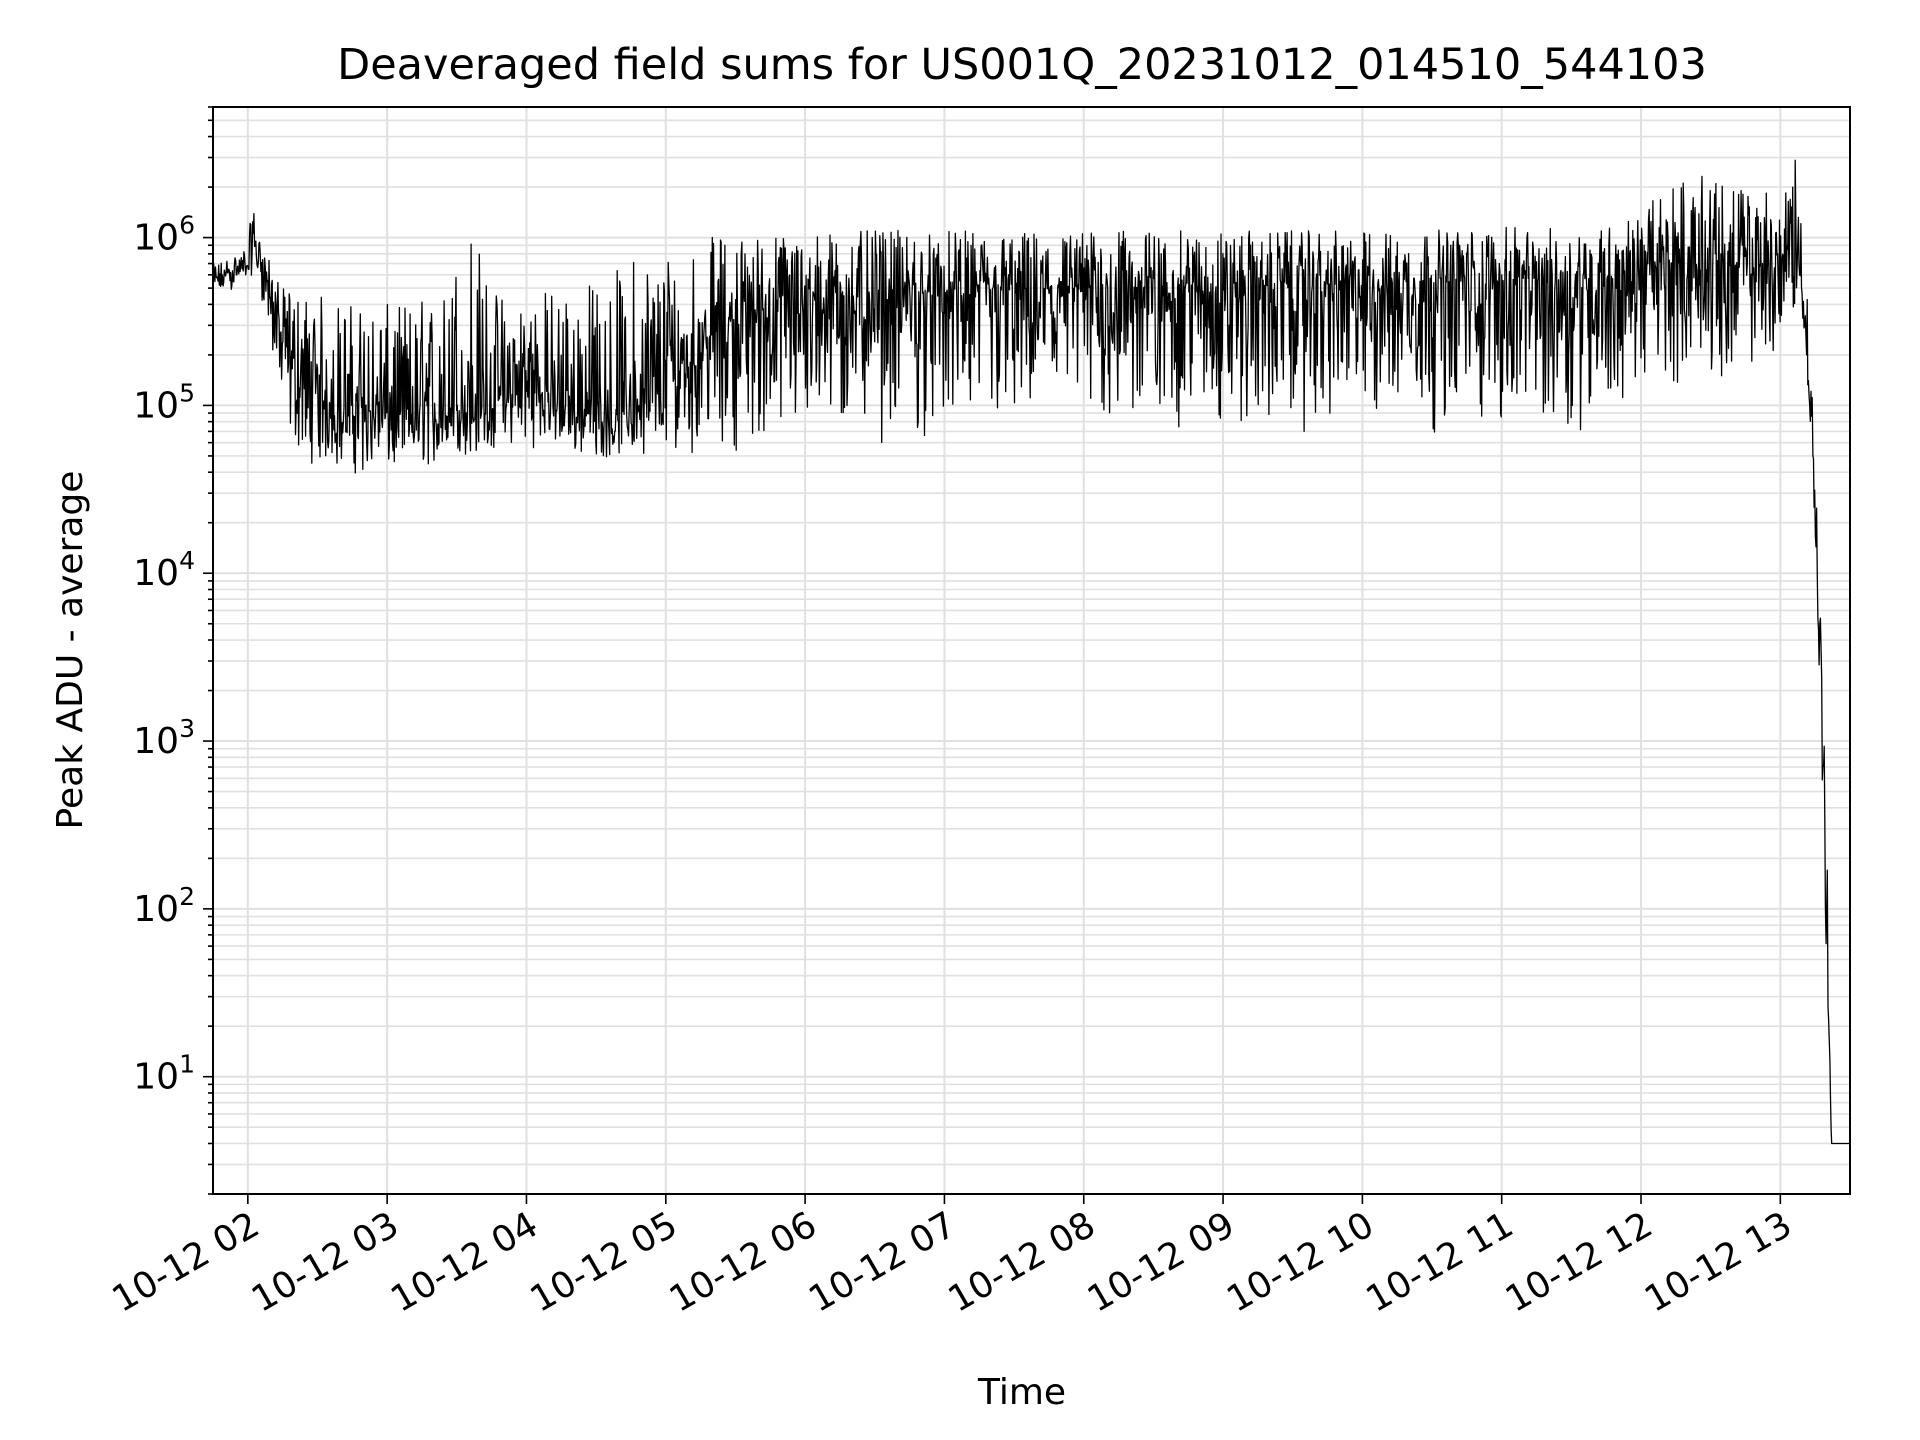 The width and height of the screenshot is (1920, 1440). I want to click on y-axis-label: Peak ADU - average, so click(70, 650).